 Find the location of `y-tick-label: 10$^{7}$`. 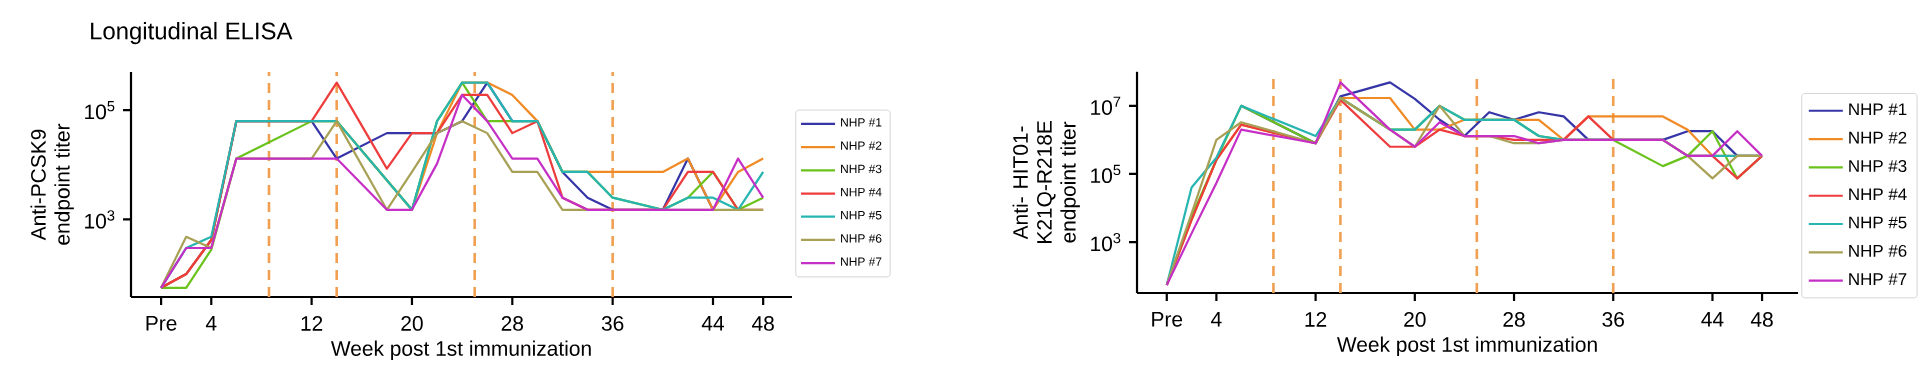

y-tick-label: 10$^{7}$ is located at coordinates (1106, 105).